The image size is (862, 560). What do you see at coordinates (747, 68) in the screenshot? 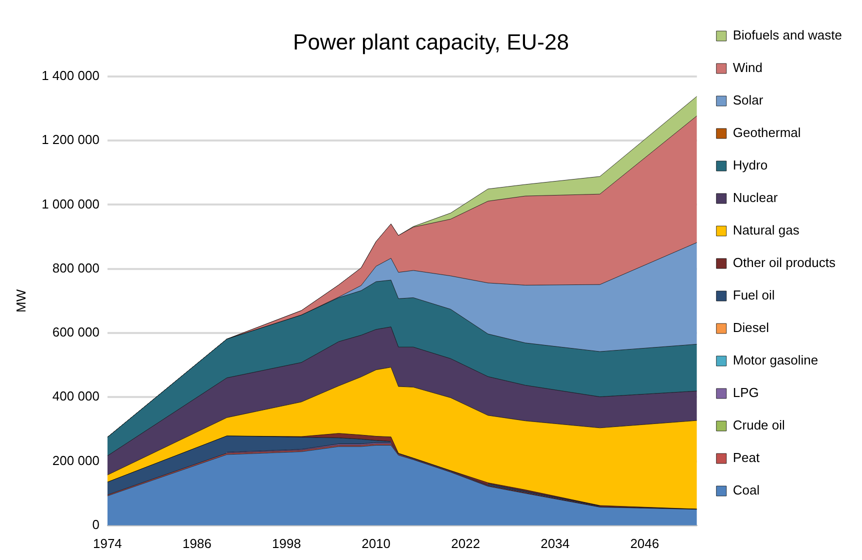
I see `legend-label: Wind` at bounding box center [747, 68].